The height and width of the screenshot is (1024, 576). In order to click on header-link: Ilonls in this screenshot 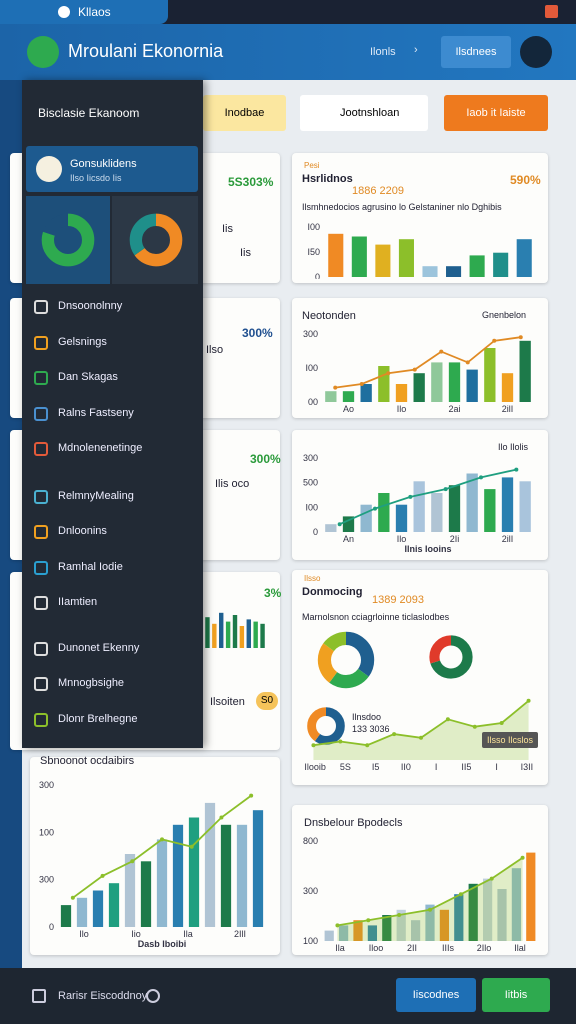, I will do `click(383, 52)`.